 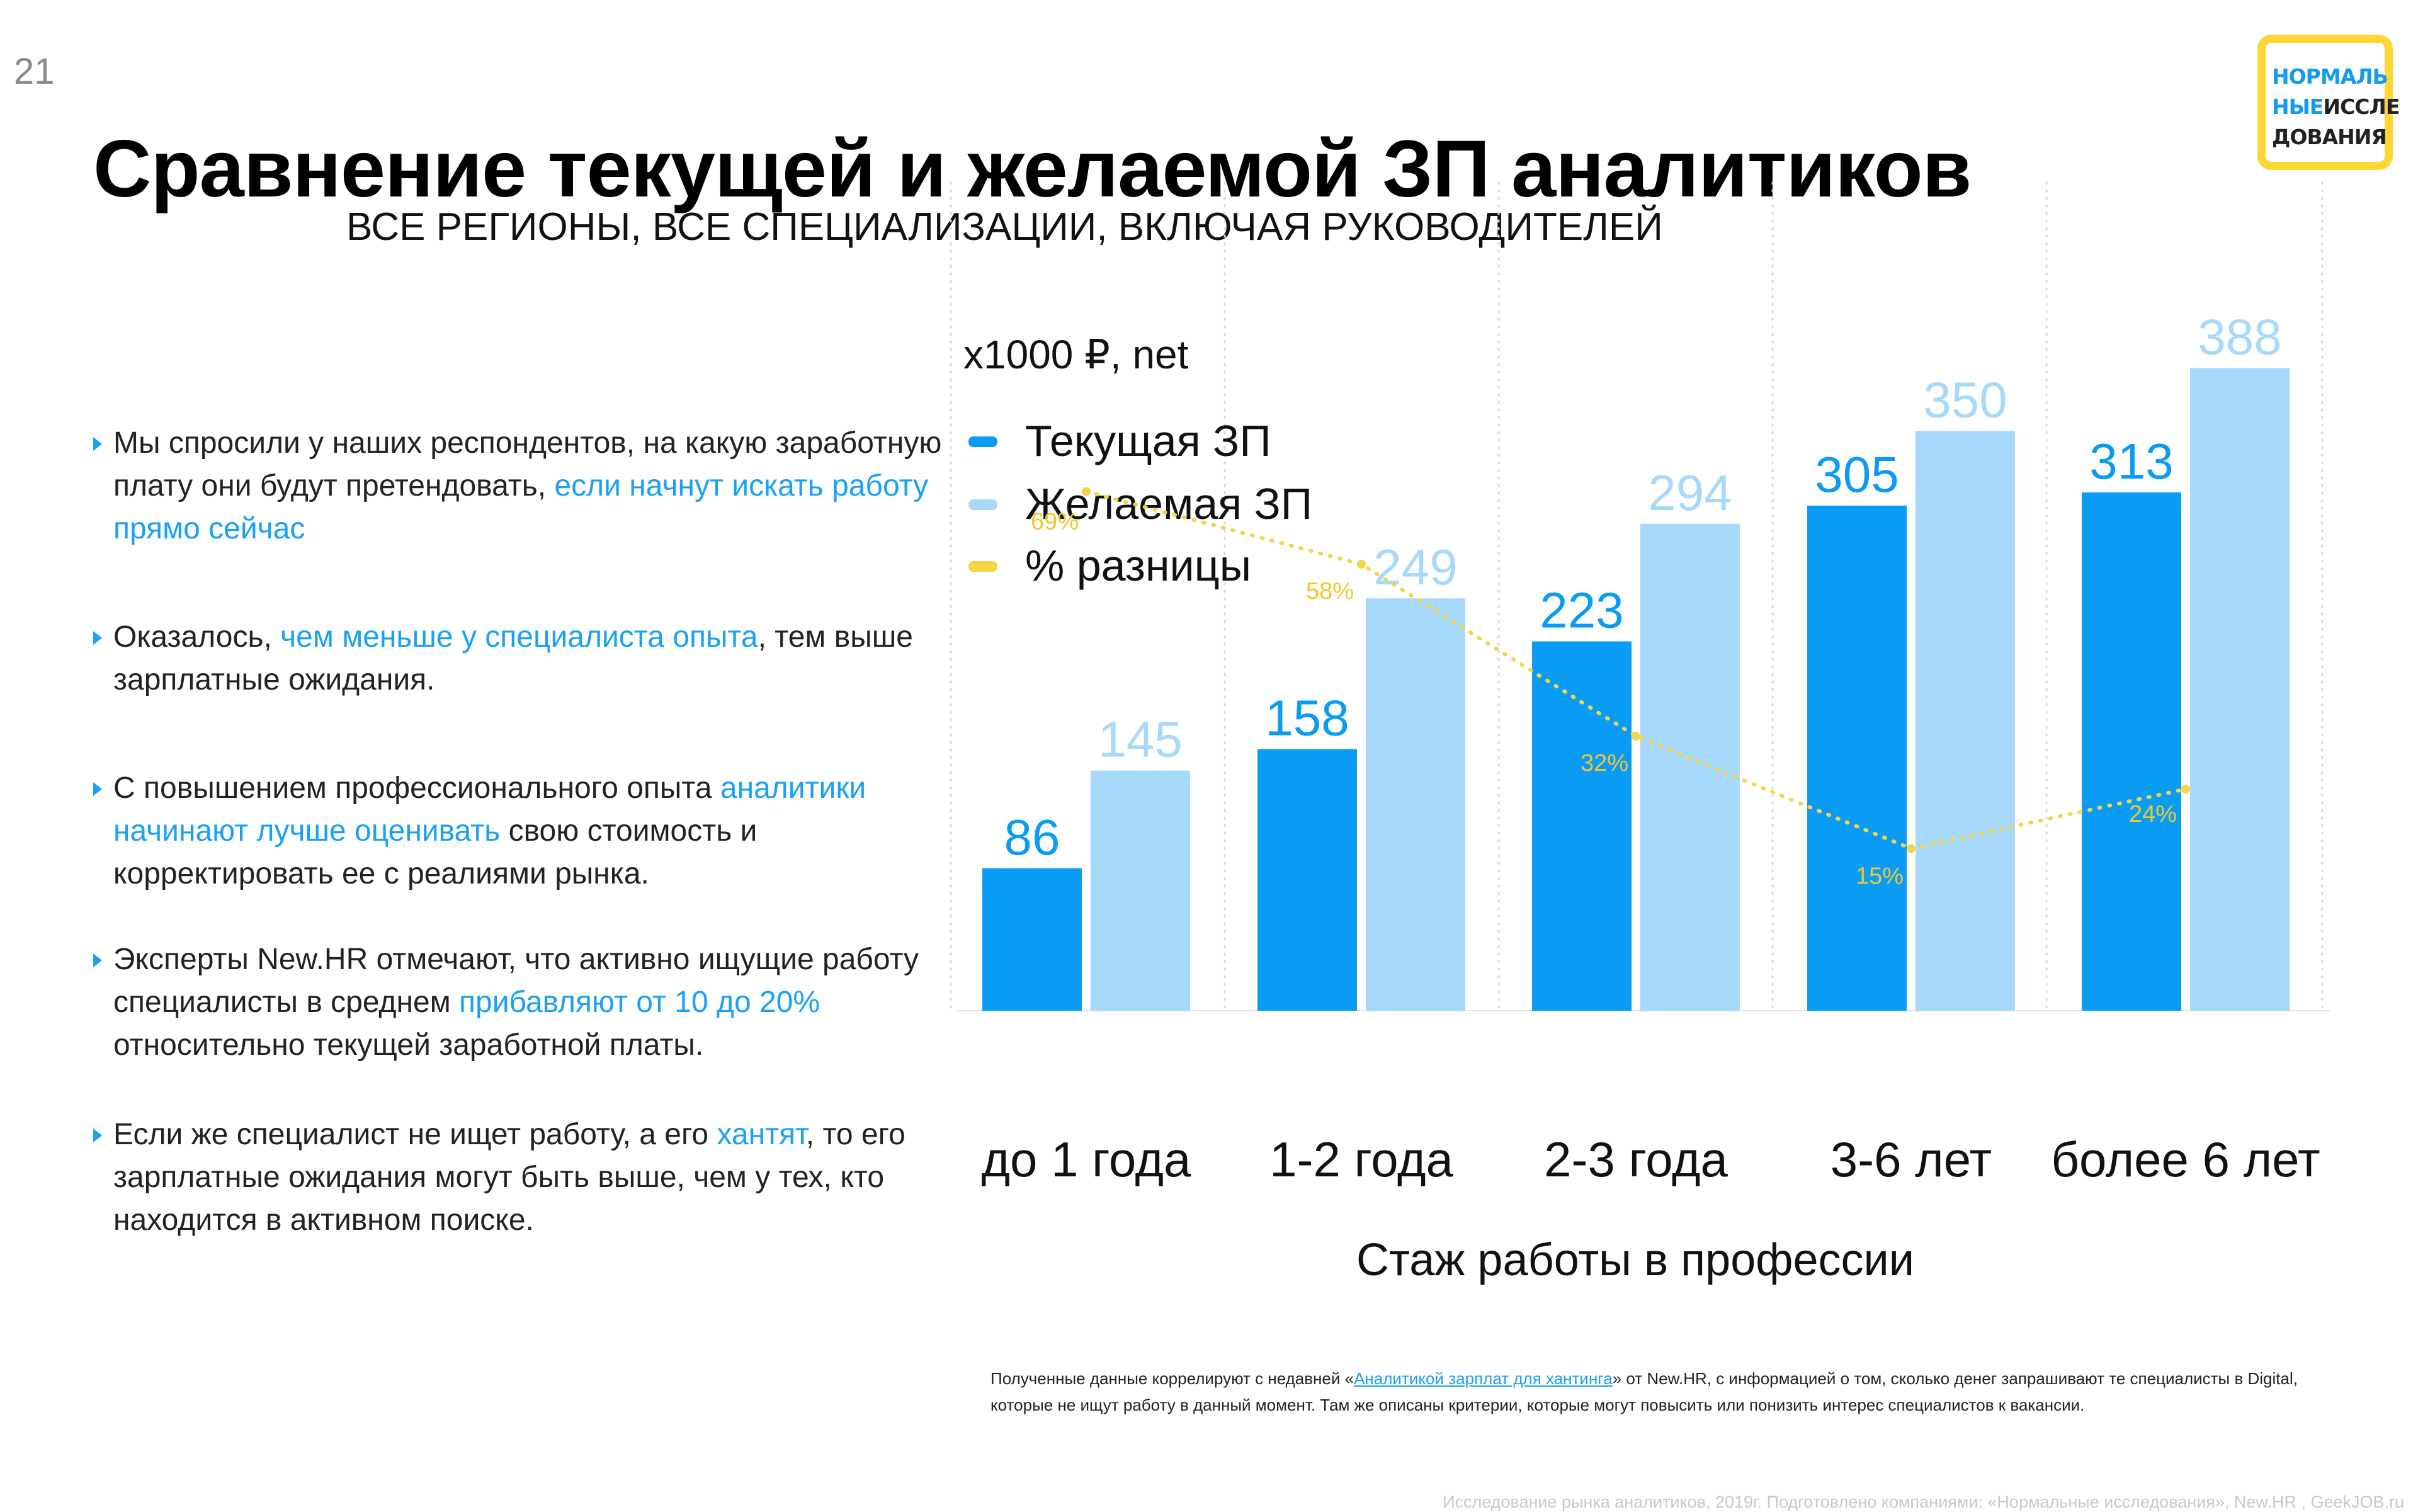 I want to click on logo-line-2b: ИССЛЕ, so click(x=2361, y=107).